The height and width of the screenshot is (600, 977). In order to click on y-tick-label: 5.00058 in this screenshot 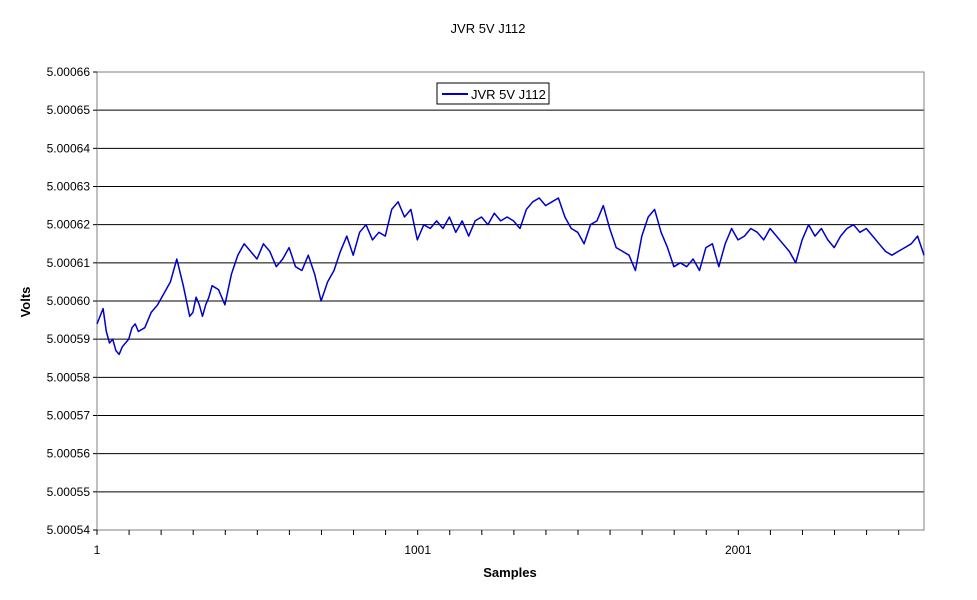, I will do `click(69, 377)`.